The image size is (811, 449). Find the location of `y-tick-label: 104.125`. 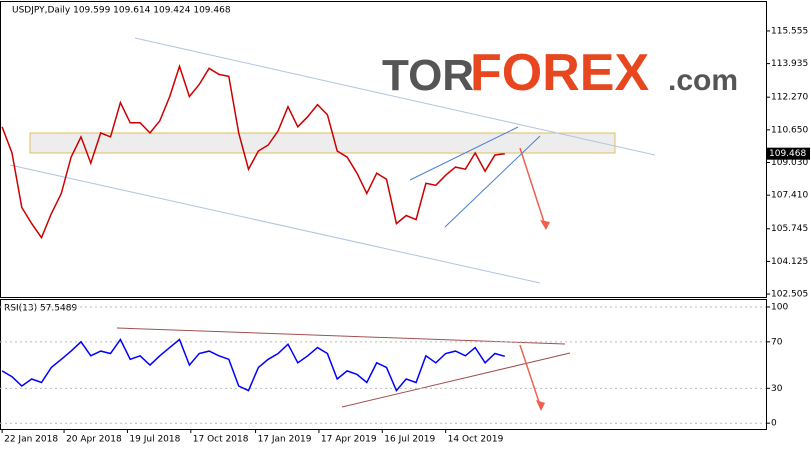

y-tick-label: 104.125 is located at coordinates (789, 262).